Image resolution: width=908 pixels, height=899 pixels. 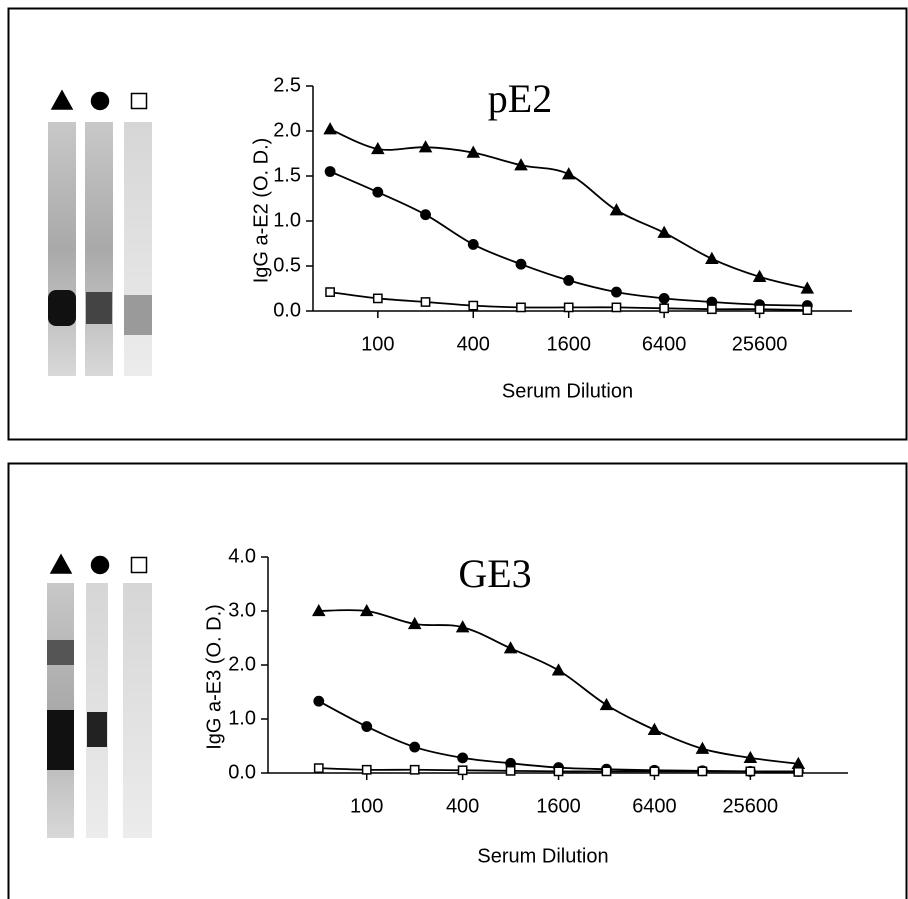 What do you see at coordinates (287, 265) in the screenshot?
I see `y-tick-label: 0.5` at bounding box center [287, 265].